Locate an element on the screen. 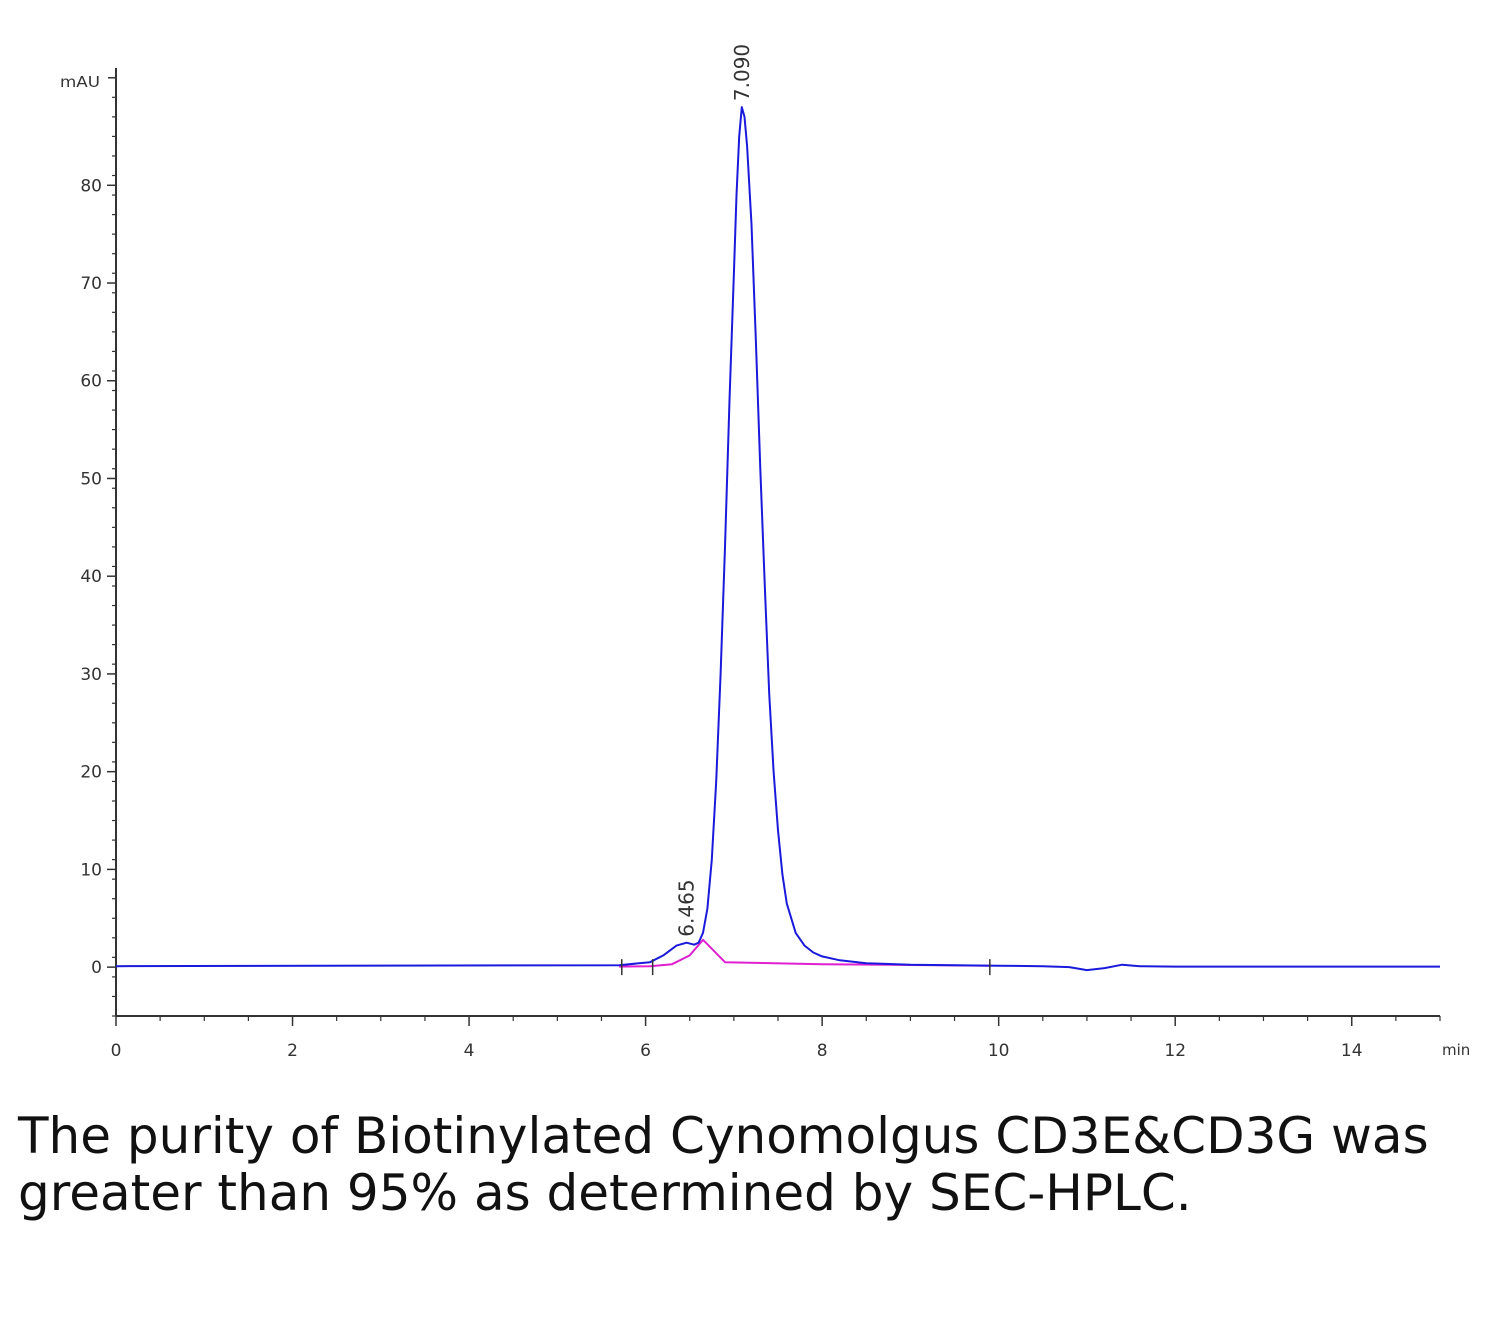 The width and height of the screenshot is (1500, 1318). x-tick-label: 10 is located at coordinates (999, 1051).